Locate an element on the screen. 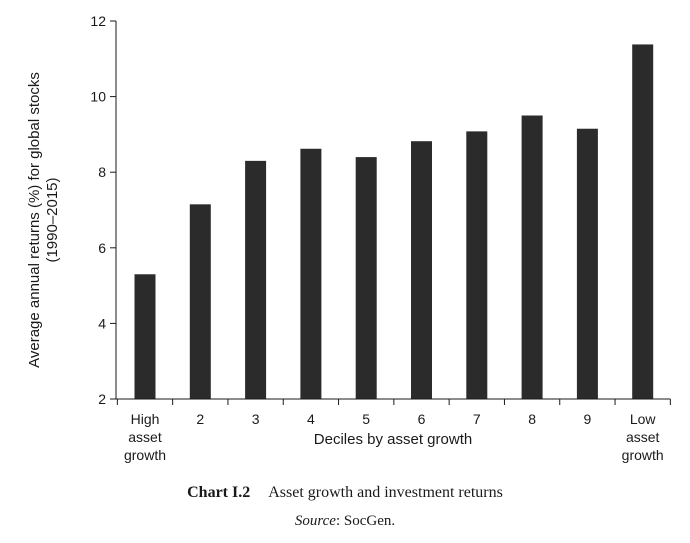  y-tick-label: 2 is located at coordinates (102, 399).